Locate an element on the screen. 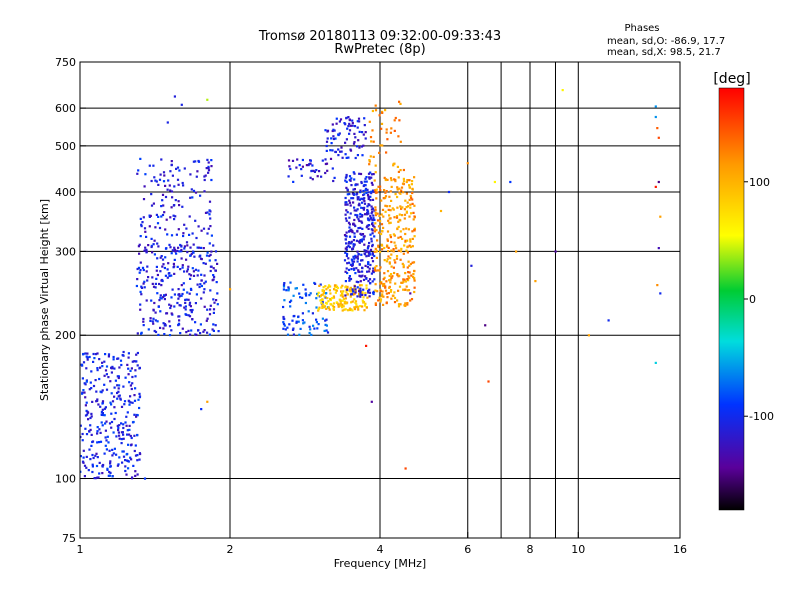 The image size is (800, 600). x-axis-label: Frequency [MHz] is located at coordinates (380, 563).